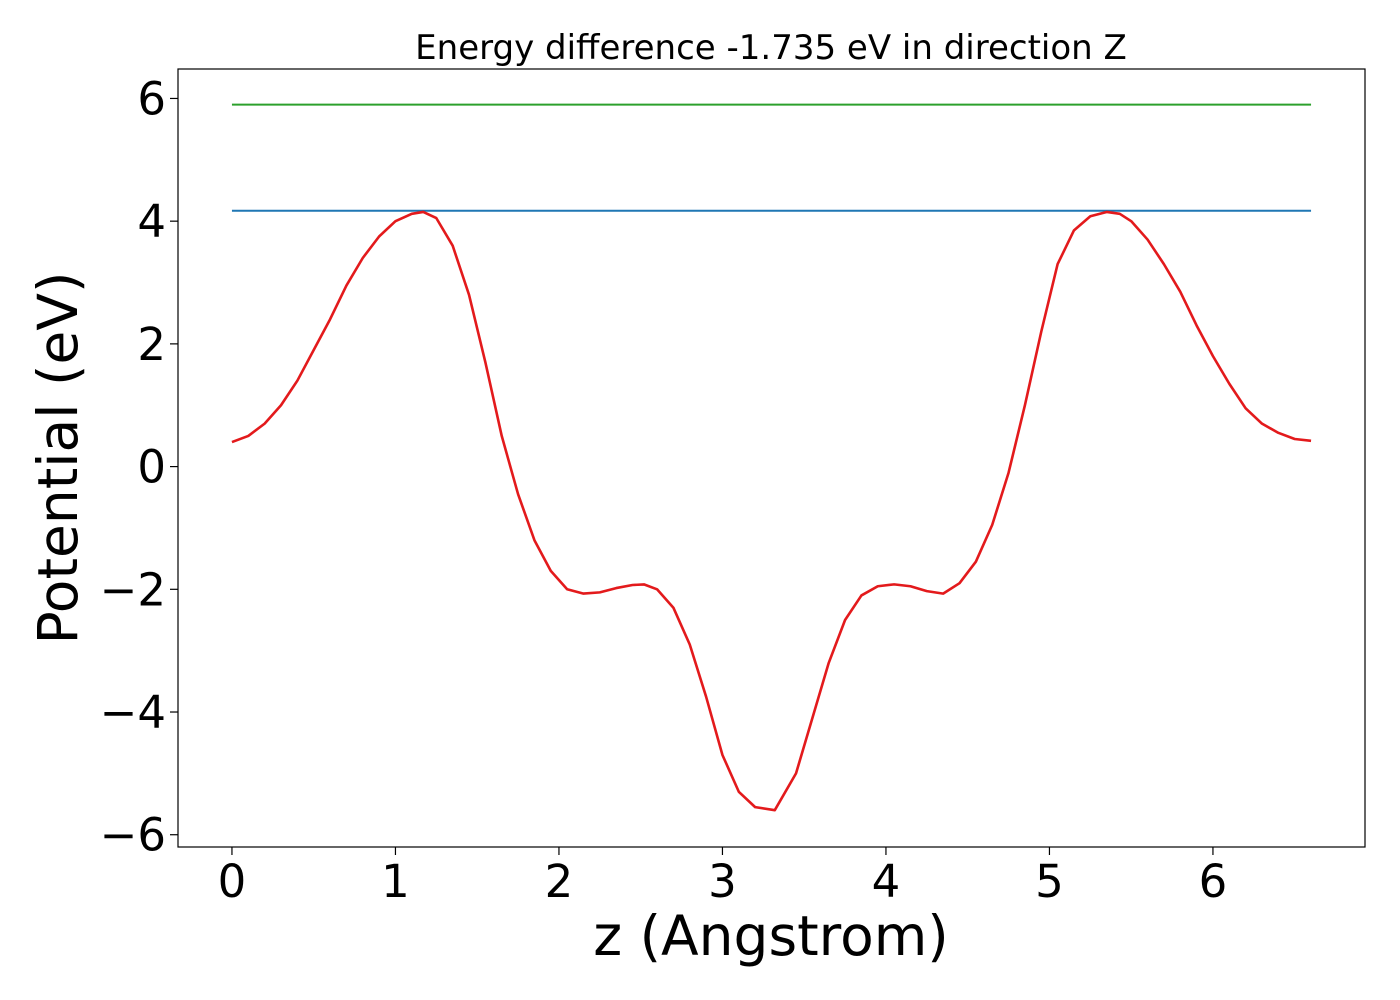 This screenshot has width=1400, height=1000. I want to click on x-tick-label: 1, so click(395, 881).